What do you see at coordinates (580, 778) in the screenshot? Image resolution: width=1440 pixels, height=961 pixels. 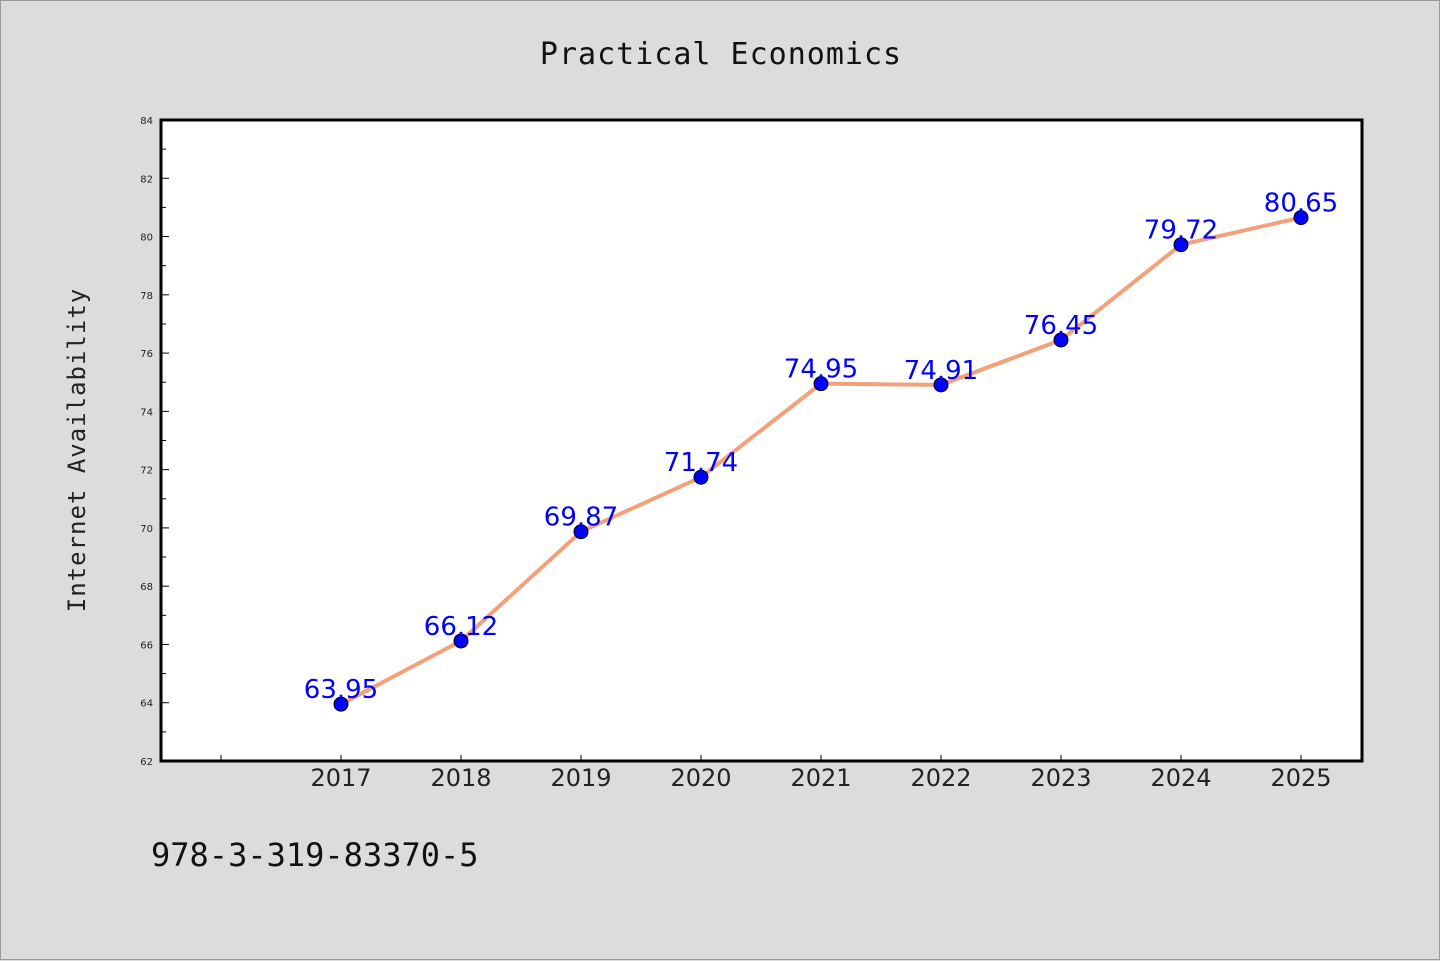 I see `x-tick-label: 2019` at bounding box center [580, 778].